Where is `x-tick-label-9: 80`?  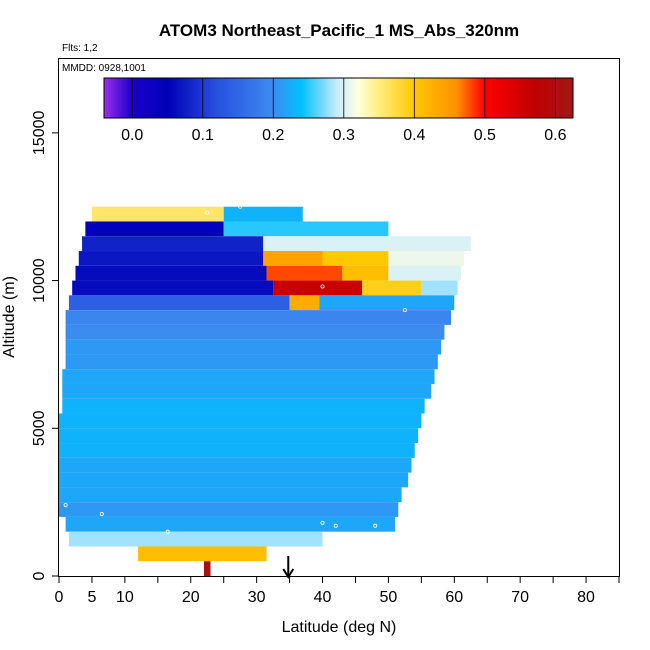 x-tick-label-9: 80 is located at coordinates (586, 597).